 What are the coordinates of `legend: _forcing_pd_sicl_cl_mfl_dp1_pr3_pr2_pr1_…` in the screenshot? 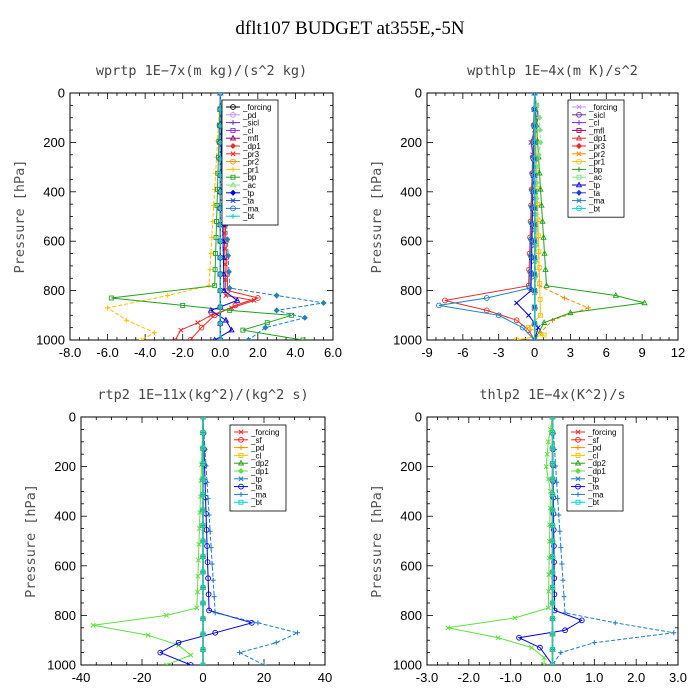 It's located at (250, 162).